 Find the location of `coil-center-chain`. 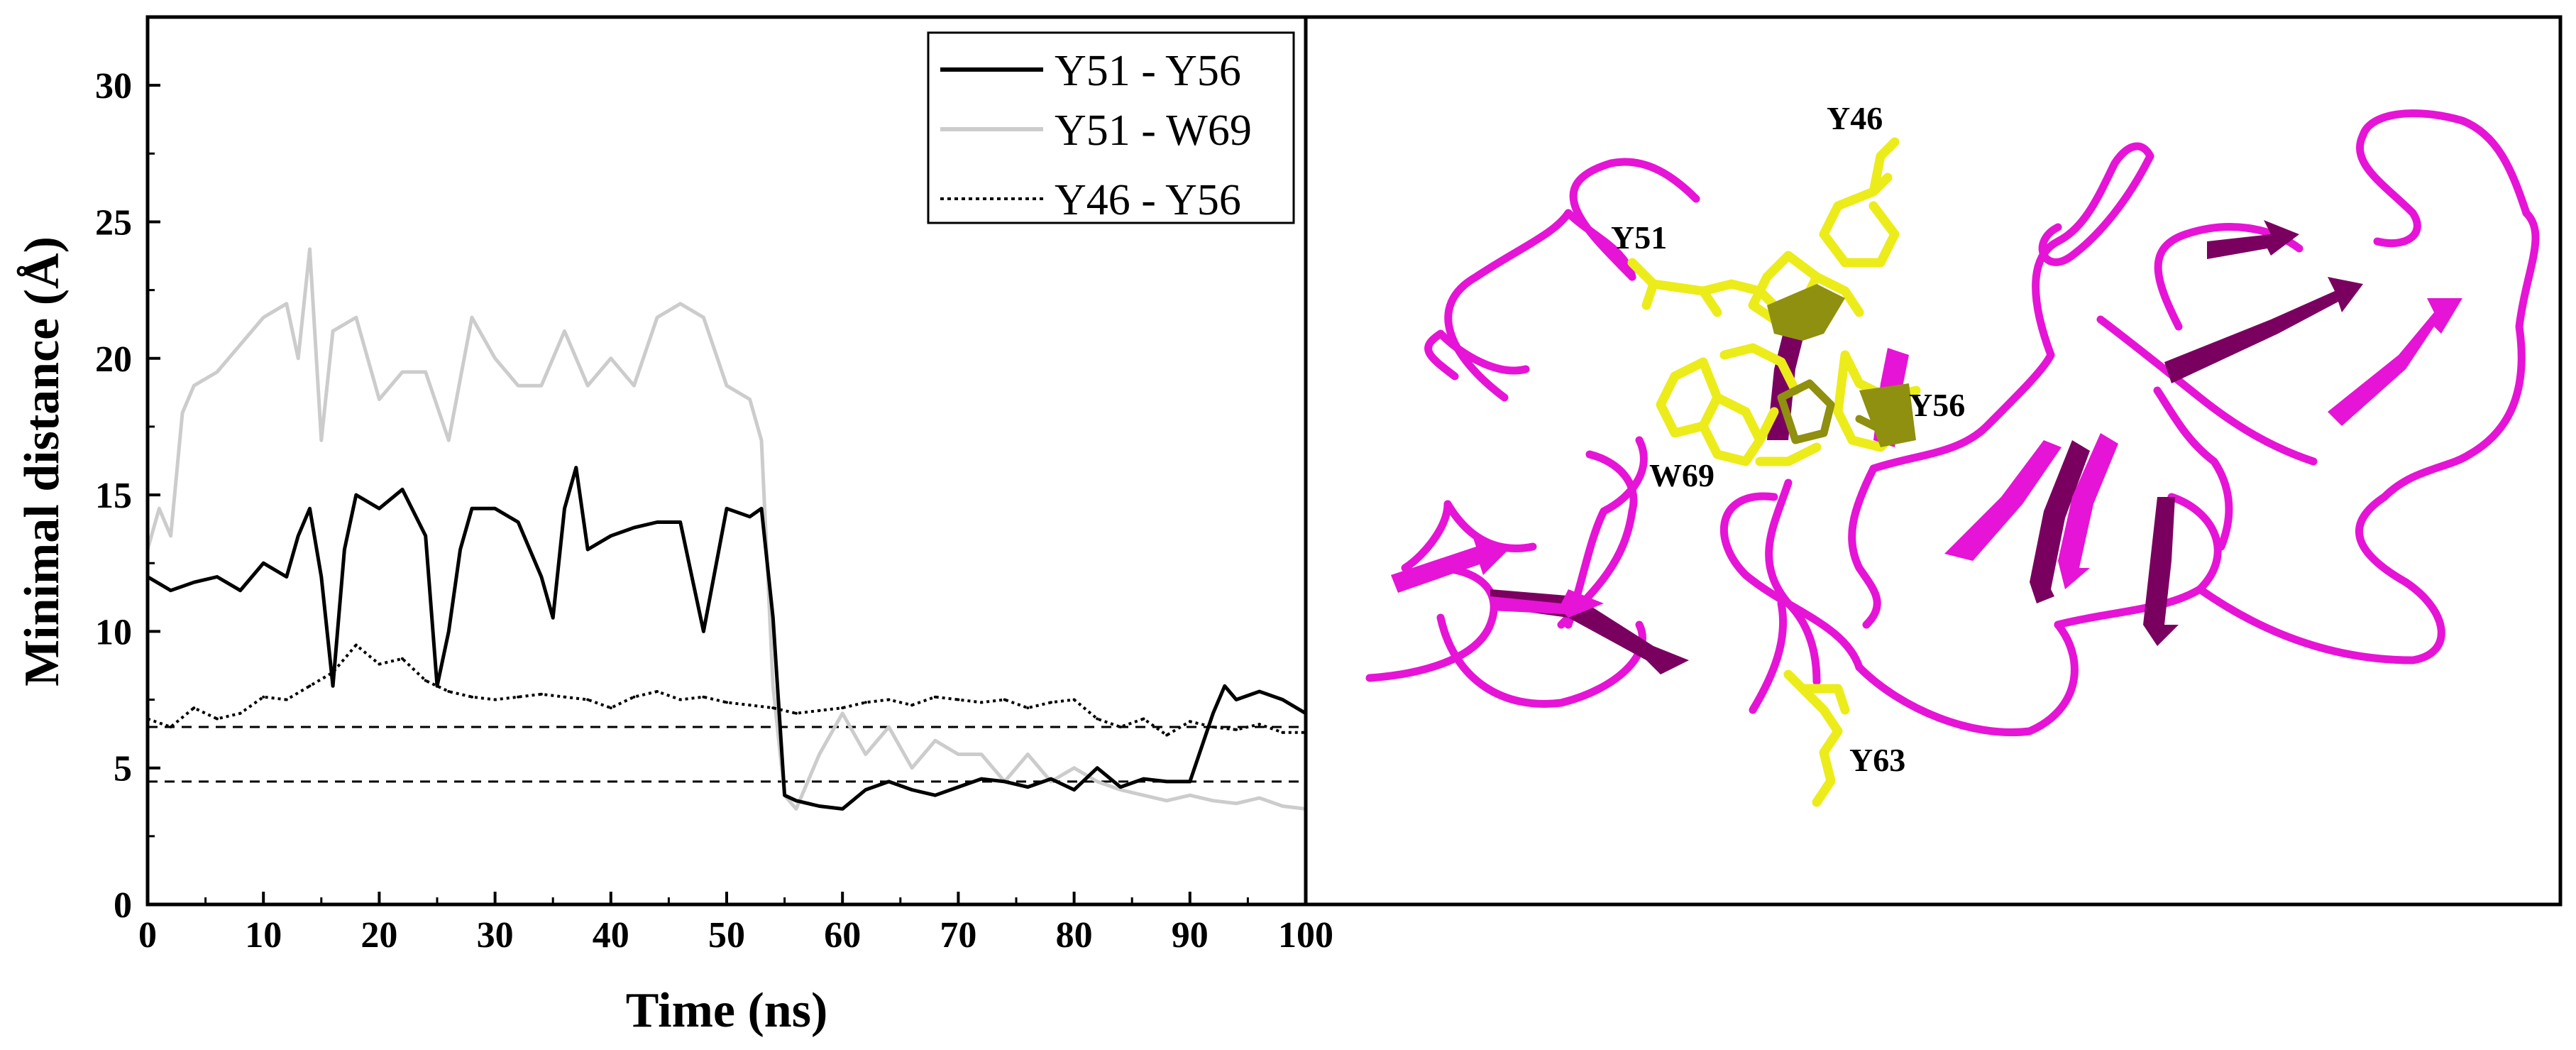

coil-center-chain is located at coordinates (1962, 412).